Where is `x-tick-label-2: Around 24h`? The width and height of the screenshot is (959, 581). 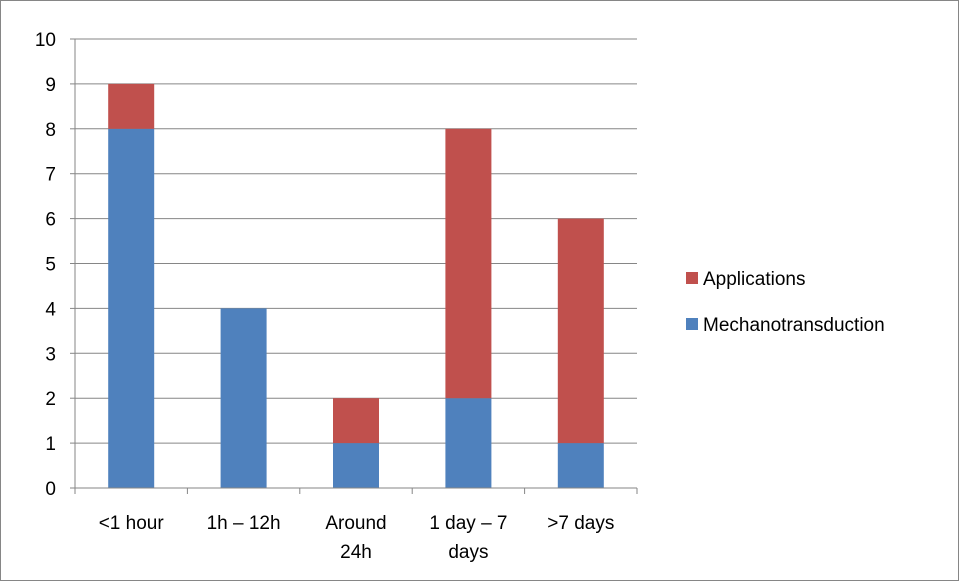
x-tick-label-2: Around 24h is located at coordinates (355, 538).